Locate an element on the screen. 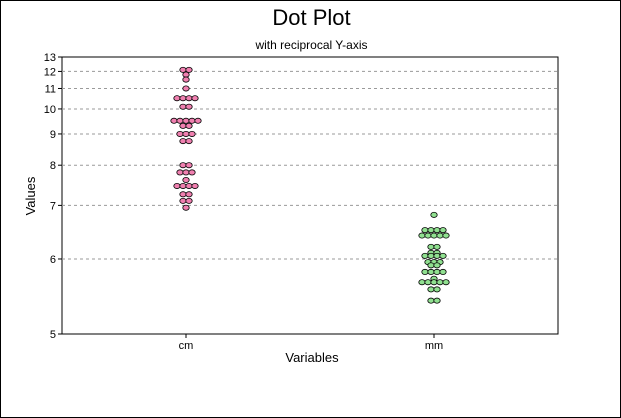 This screenshot has height=418, width=621. x-tick-label: mm is located at coordinates (434, 346).